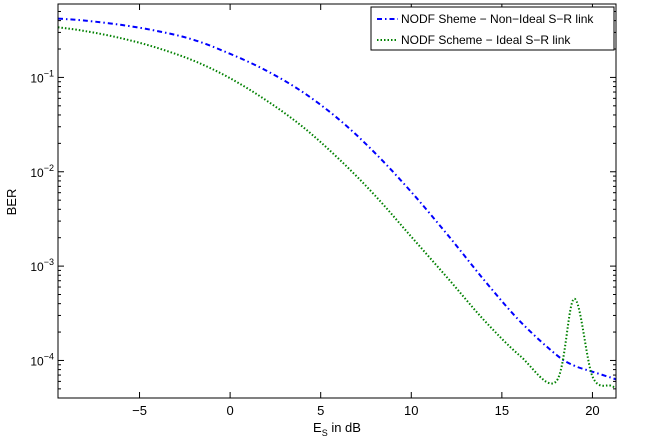  I want to click on y-axis-label: BER, so click(11, 202).